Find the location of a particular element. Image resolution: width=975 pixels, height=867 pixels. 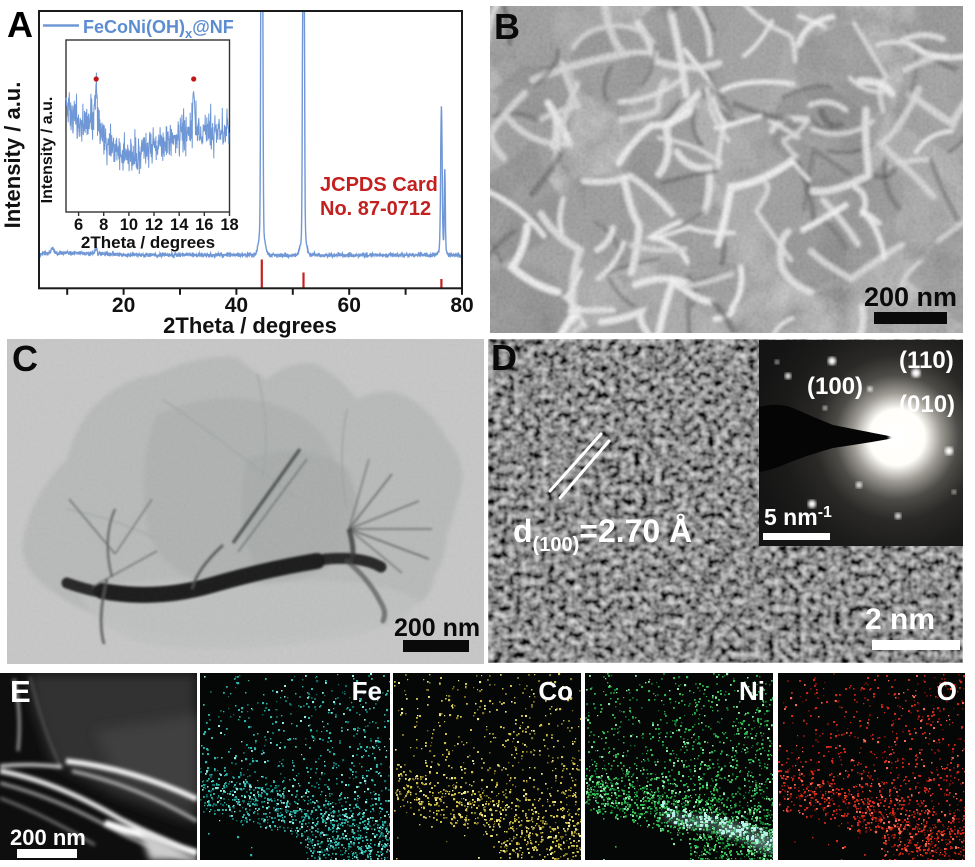

svg-text: JCPDS Card is located at coordinates (379, 185).